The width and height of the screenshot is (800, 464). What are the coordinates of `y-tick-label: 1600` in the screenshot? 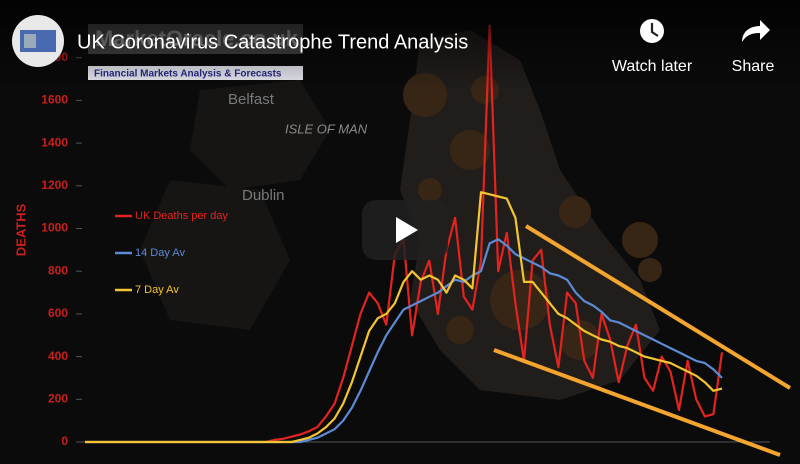 It's located at (54, 100).